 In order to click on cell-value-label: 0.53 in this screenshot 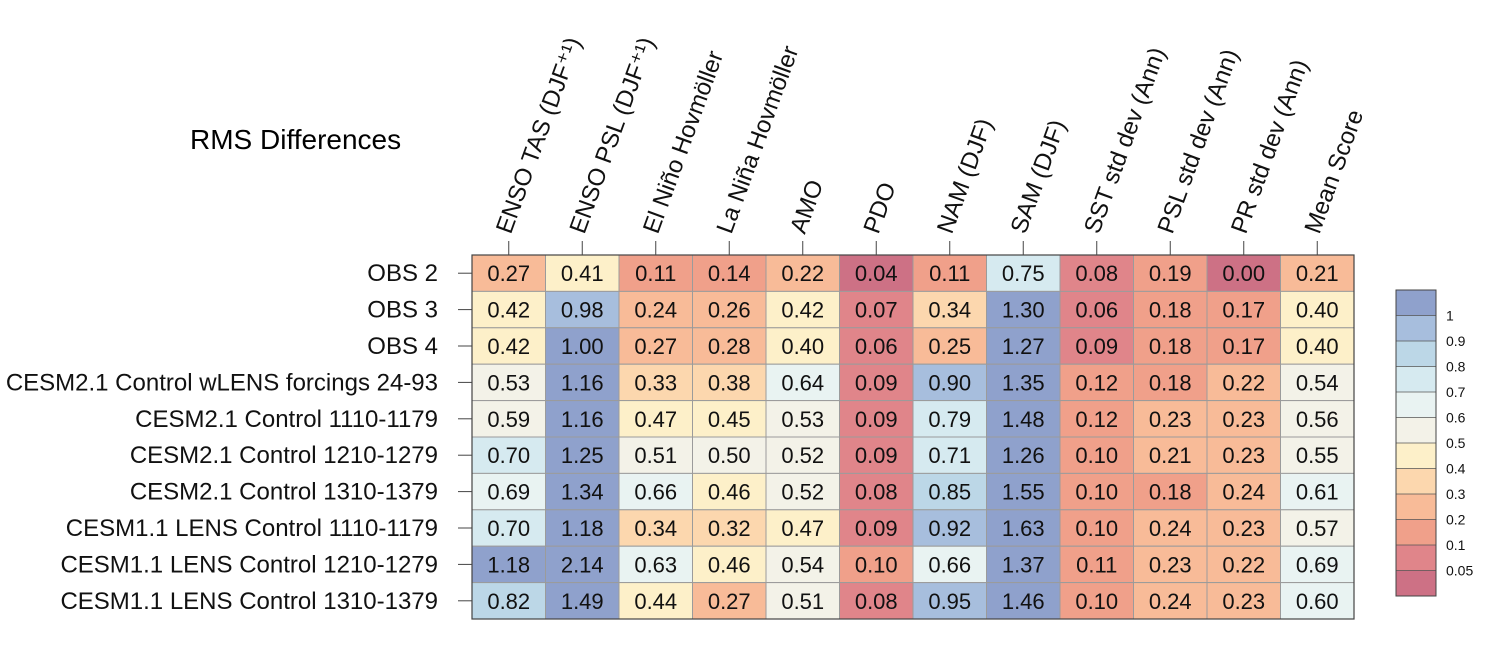, I will do `click(802, 419)`.